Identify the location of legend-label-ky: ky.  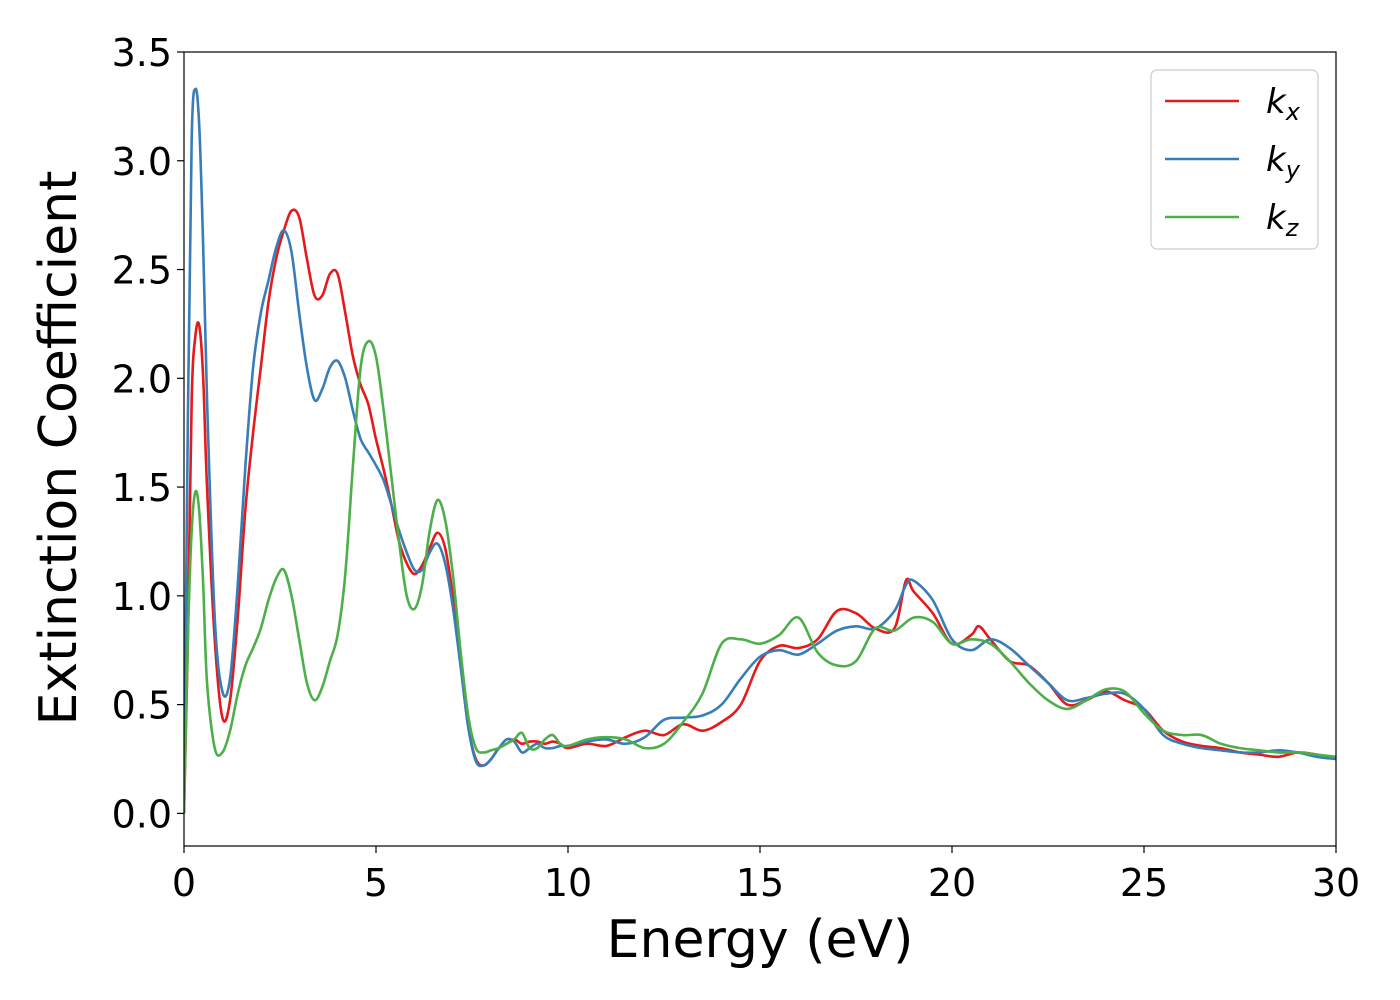
(1283, 162).